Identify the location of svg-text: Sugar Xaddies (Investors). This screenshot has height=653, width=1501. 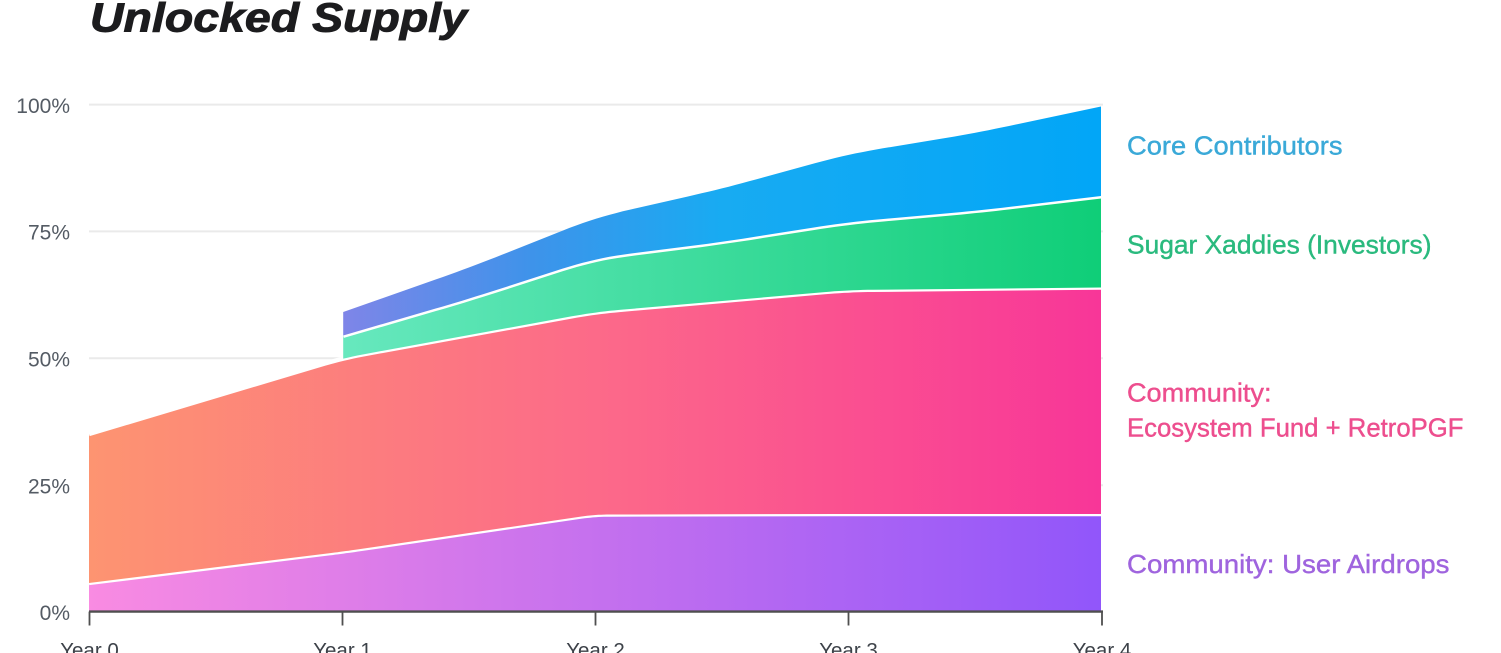
(1279, 245).